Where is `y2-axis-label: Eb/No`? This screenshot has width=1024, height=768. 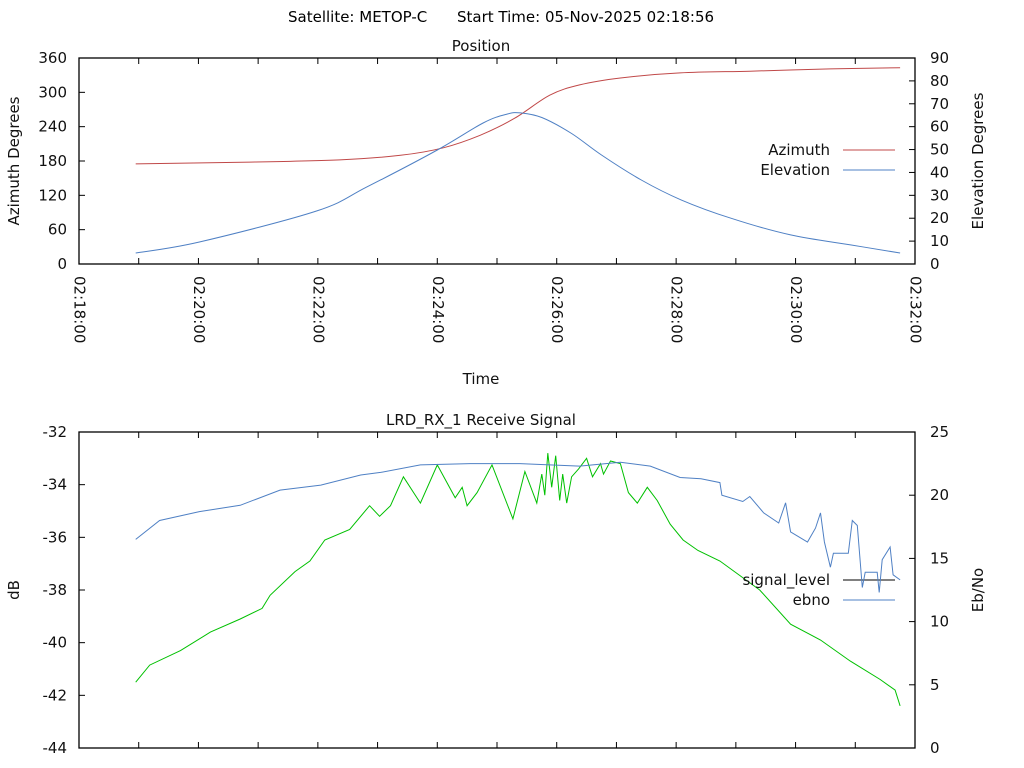
y2-axis-label: Eb/No is located at coordinates (978, 590).